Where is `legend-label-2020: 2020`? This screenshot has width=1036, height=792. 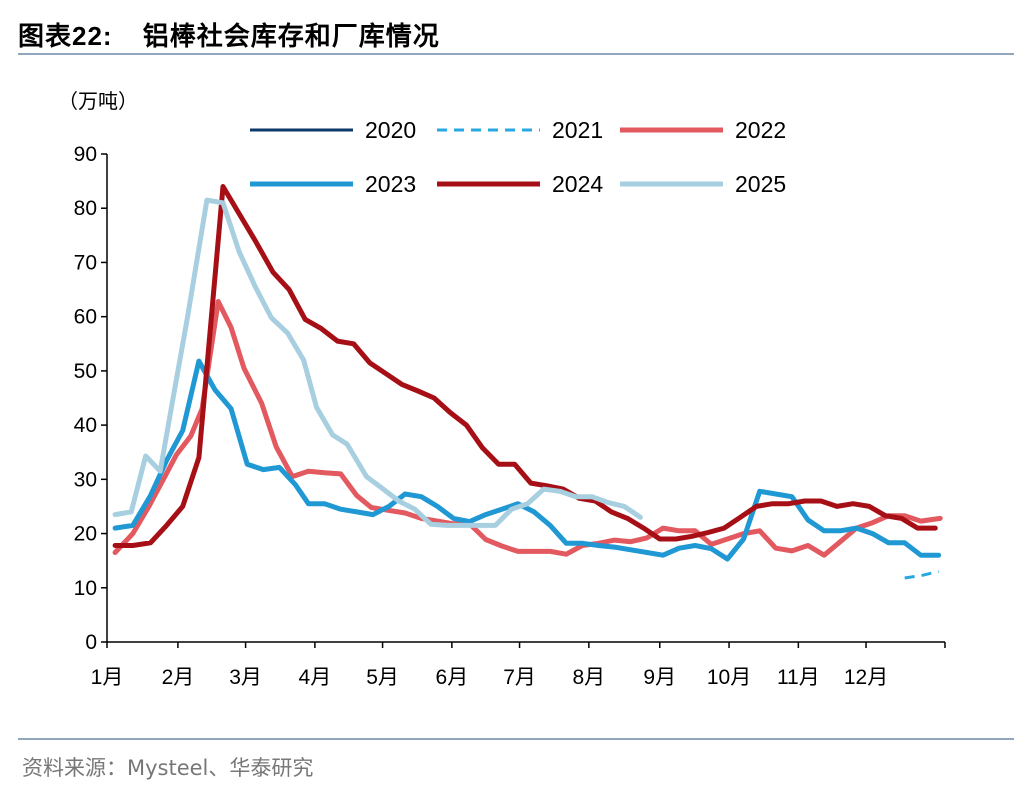 legend-label-2020: 2020 is located at coordinates (390, 130).